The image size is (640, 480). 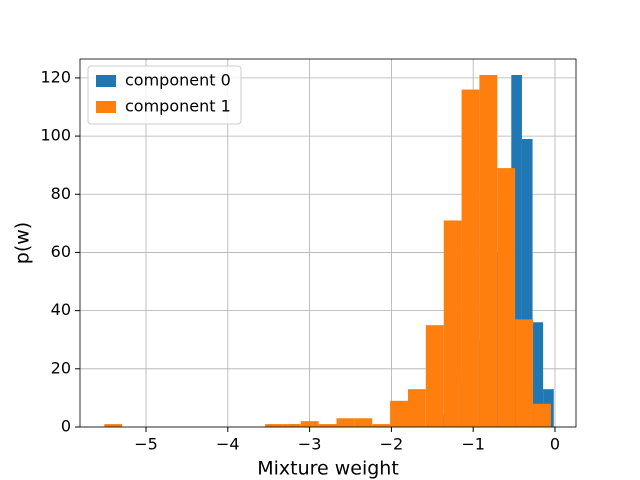 What do you see at coordinates (328, 469) in the screenshot?
I see `x-axis-label: Mixture weight` at bounding box center [328, 469].